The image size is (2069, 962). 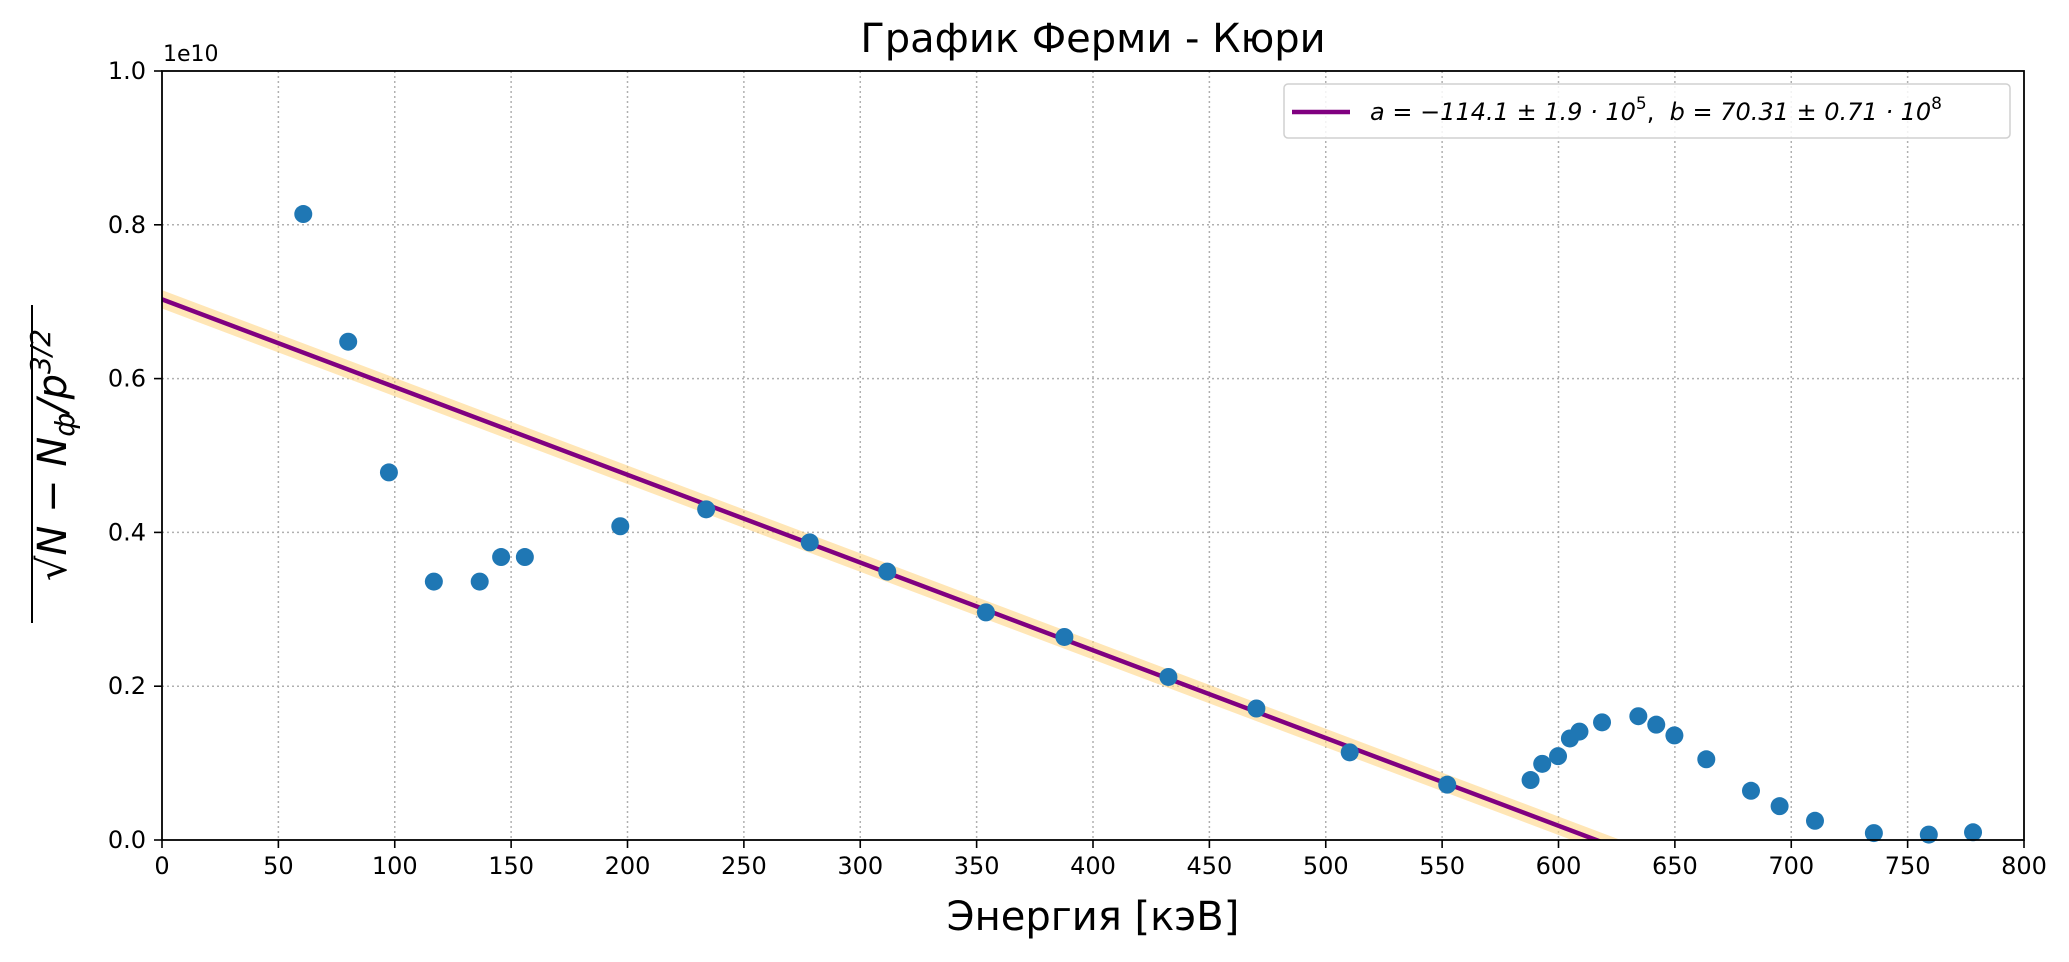 What do you see at coordinates (395, 866) in the screenshot?
I see `x-tick-label: 100` at bounding box center [395, 866].